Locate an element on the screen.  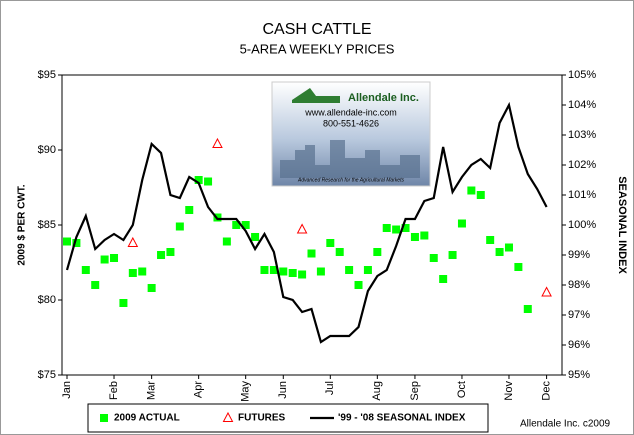
legend-label: FUTURES is located at coordinates (262, 418).